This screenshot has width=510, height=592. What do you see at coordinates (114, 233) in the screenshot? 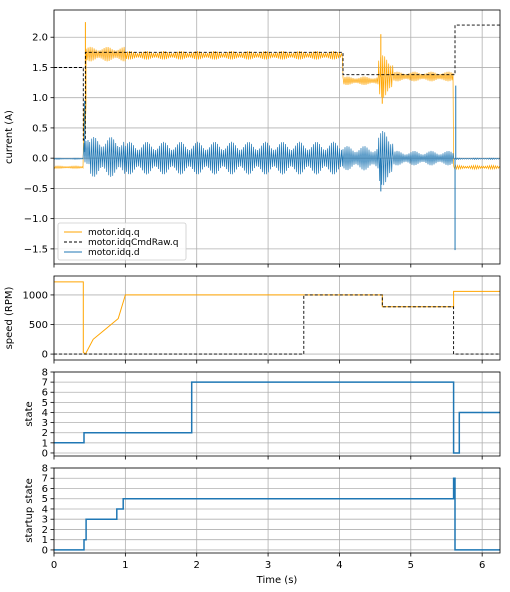
I see `legend-entry: motor.idq.q` at bounding box center [114, 233].